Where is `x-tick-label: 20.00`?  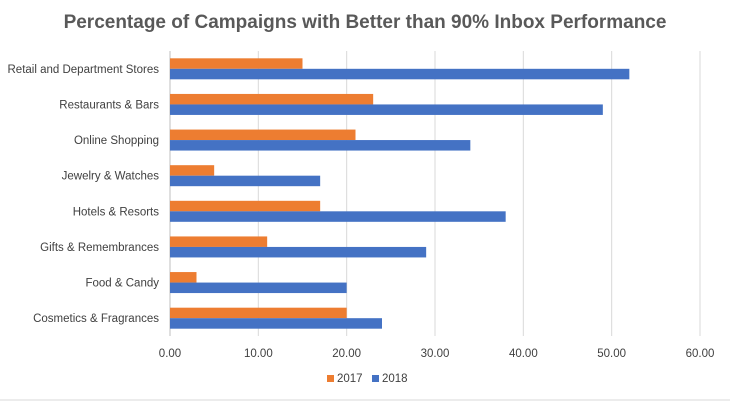
x-tick-label: 20.00 is located at coordinates (346, 354).